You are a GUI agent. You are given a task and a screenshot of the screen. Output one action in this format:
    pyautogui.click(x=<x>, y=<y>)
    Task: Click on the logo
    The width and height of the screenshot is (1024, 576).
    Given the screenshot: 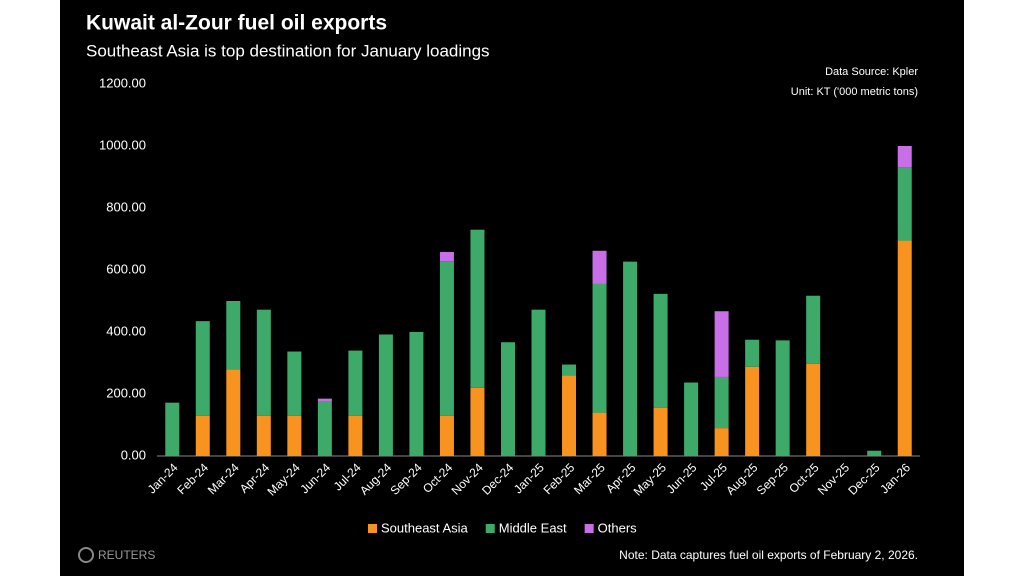 What is the action you would take?
    pyautogui.click(x=86, y=555)
    